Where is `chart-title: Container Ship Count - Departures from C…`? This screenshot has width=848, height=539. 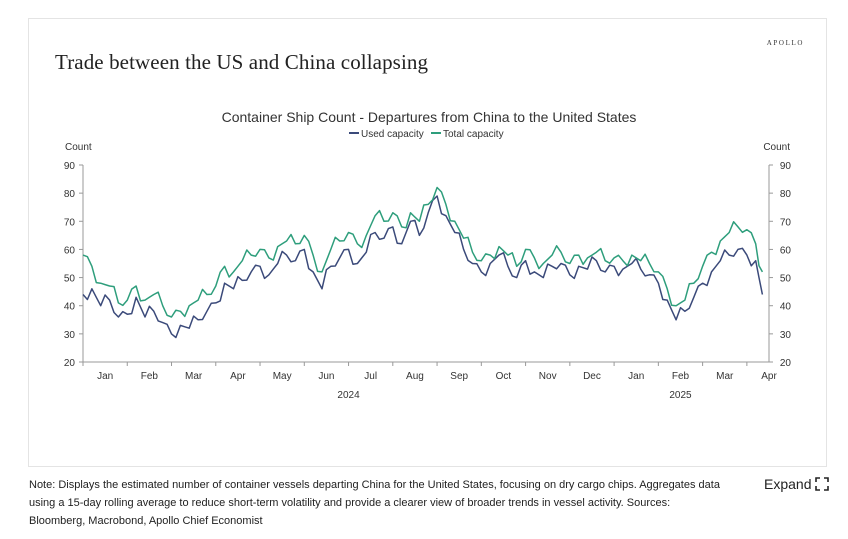 chart-title: Container Ship Count - Departures from C… is located at coordinates (429, 117).